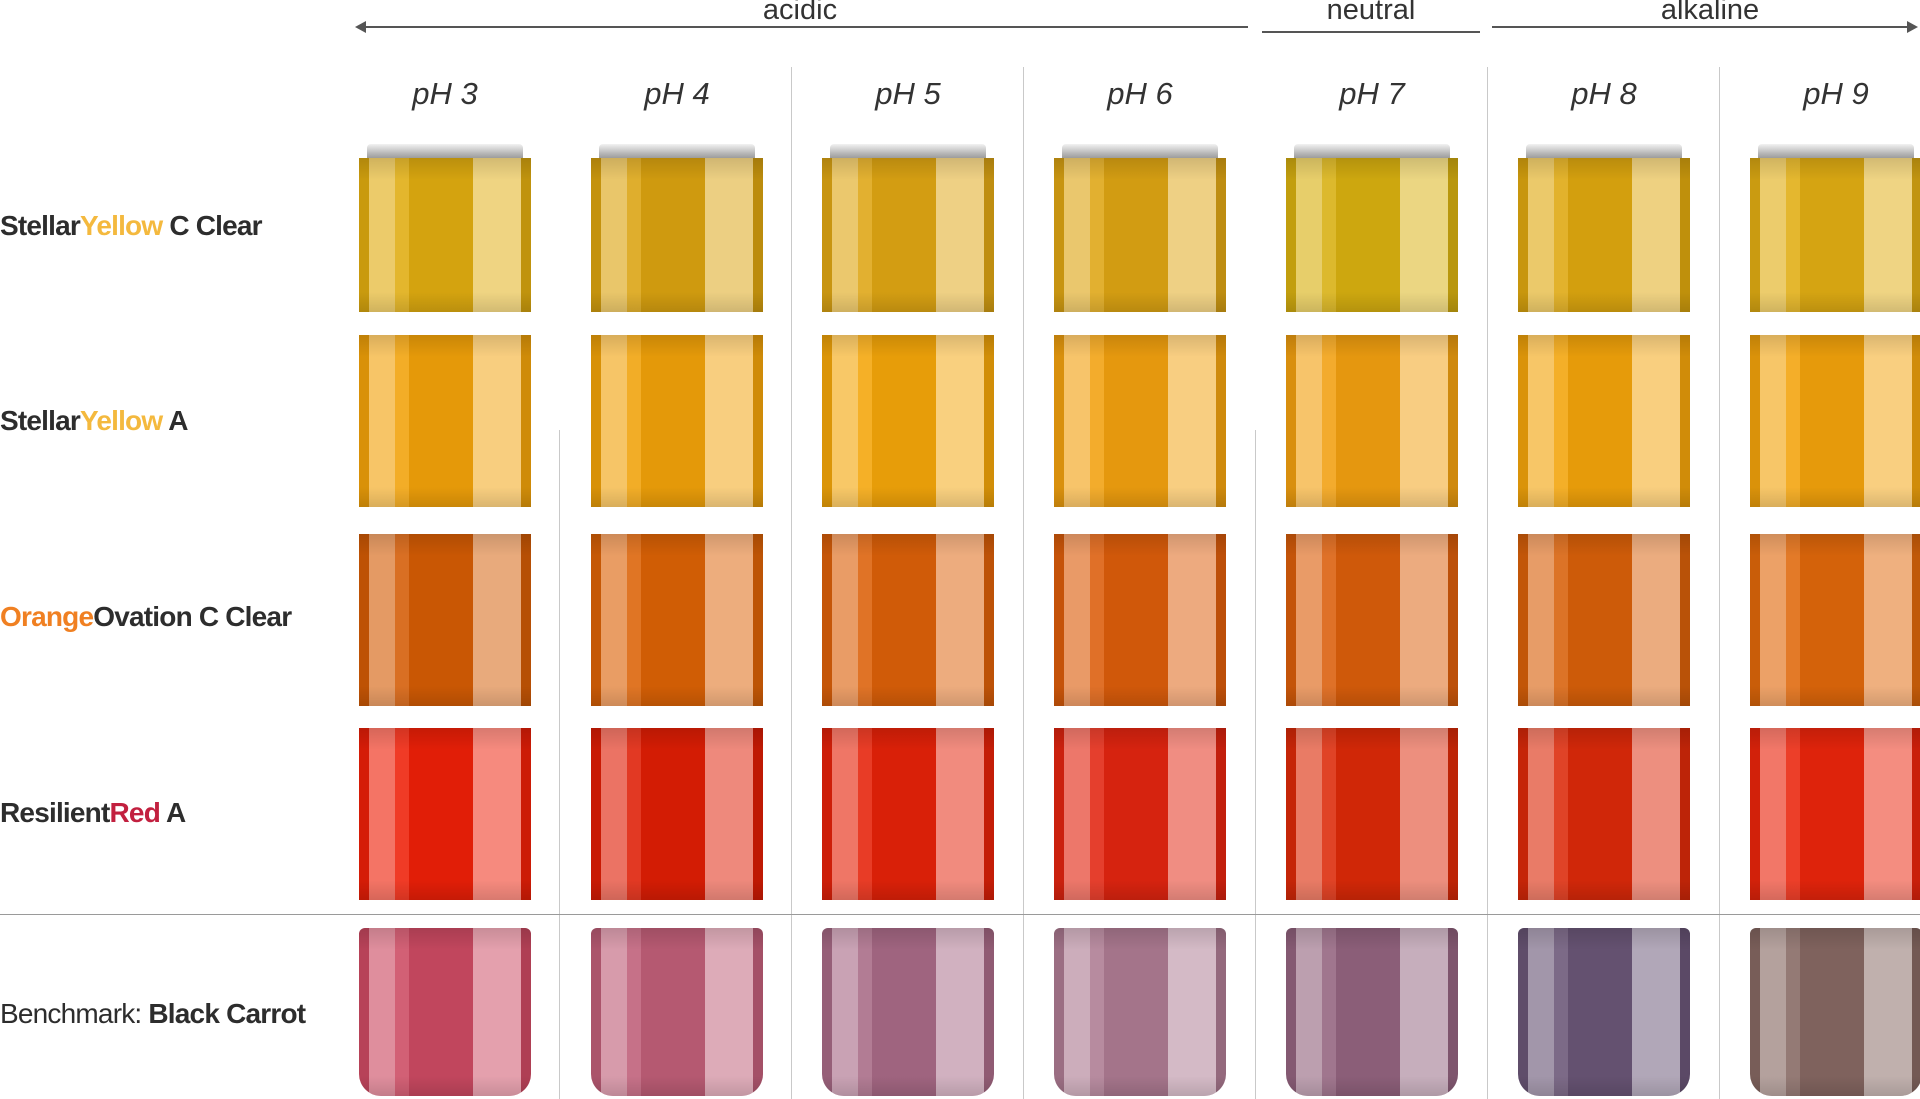 Image resolution: width=1920 pixels, height=1099 pixels. Describe the element at coordinates (1372, 93) in the screenshot. I see `ph-column-header: pH 7` at that location.